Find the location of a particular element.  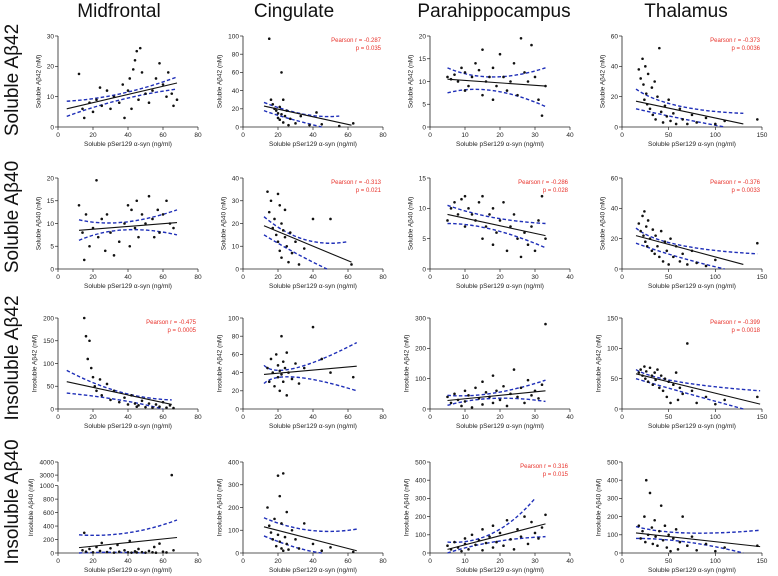

y-axis-label: Insoluble Aβ40 (nM) is located at coordinates (220, 508).